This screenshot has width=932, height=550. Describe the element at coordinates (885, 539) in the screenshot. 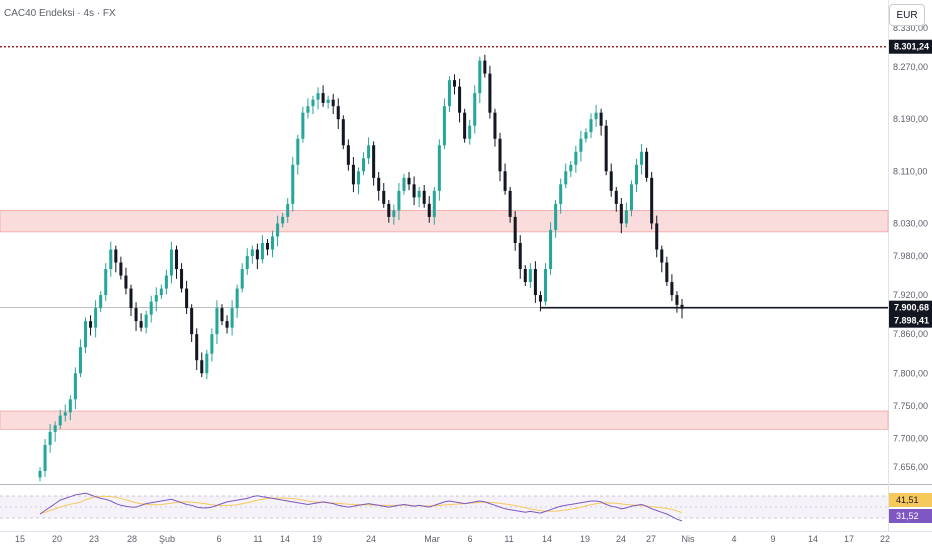

I see `x-tick-label: 22` at that location.